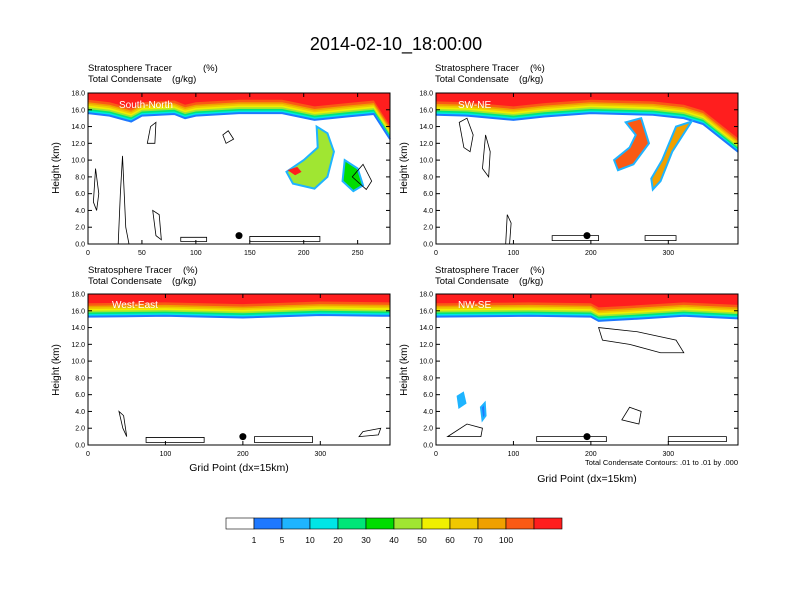  I want to click on colorbar-label-0: 1, so click(254, 540).